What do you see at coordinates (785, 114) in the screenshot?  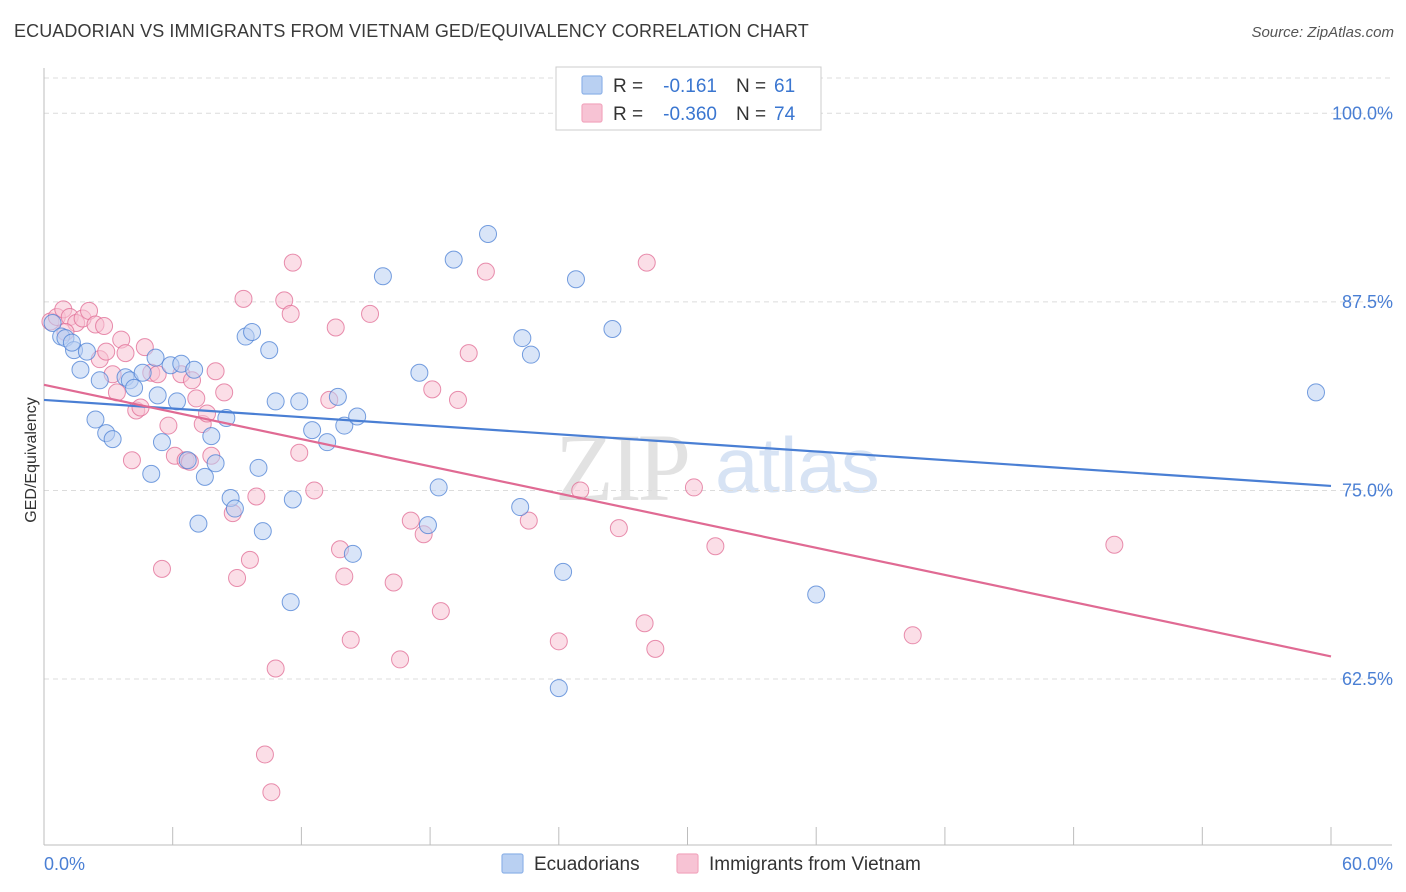 I see `legend-n-value: 74` at bounding box center [785, 114].